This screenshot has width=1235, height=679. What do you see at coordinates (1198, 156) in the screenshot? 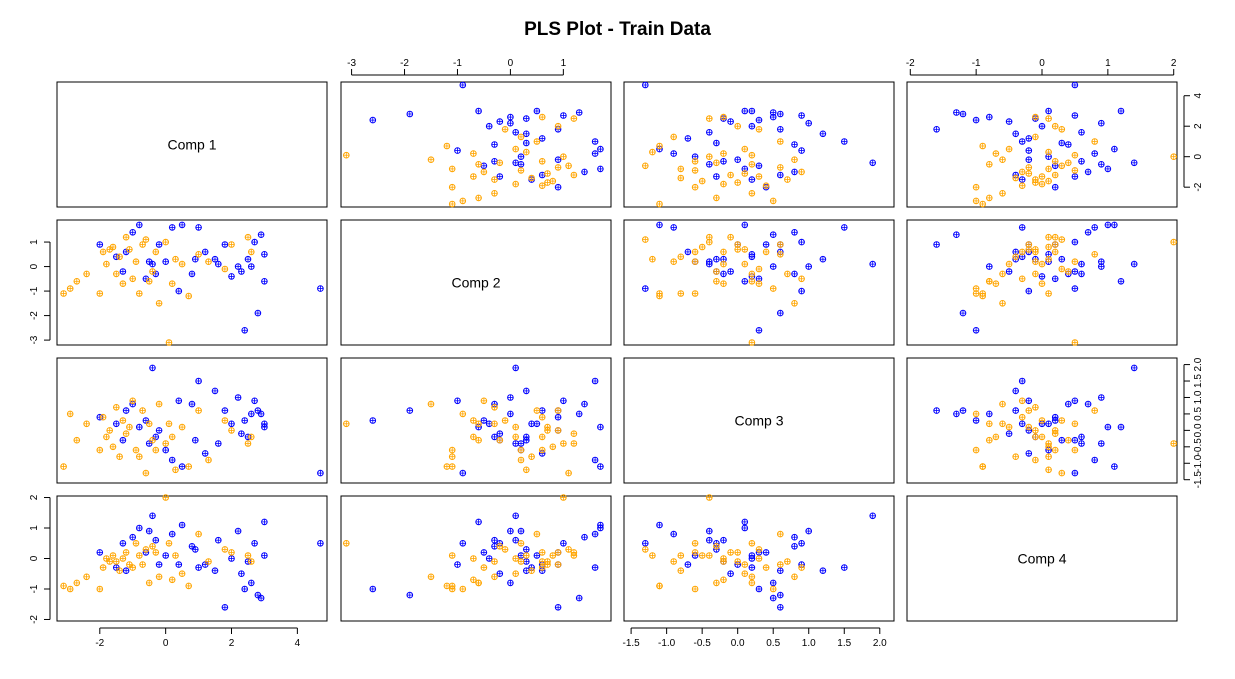
I see `y-tick-label: 0` at bounding box center [1198, 156].